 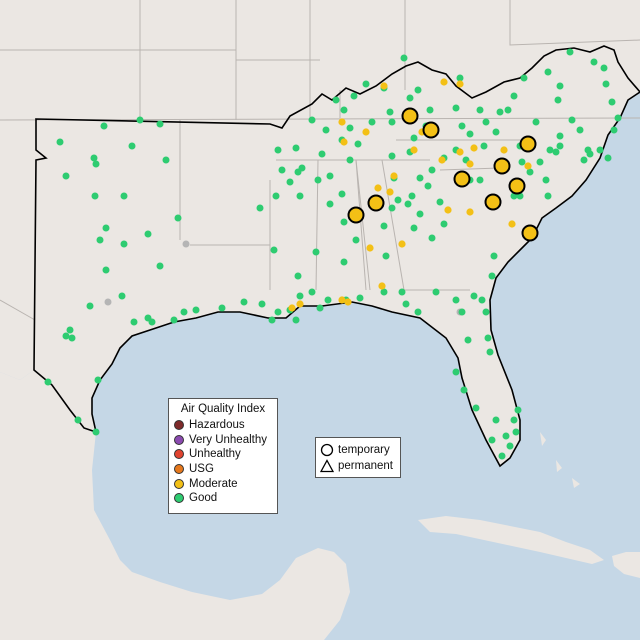 I want to click on site-marker-inactive, so click(x=186, y=244).